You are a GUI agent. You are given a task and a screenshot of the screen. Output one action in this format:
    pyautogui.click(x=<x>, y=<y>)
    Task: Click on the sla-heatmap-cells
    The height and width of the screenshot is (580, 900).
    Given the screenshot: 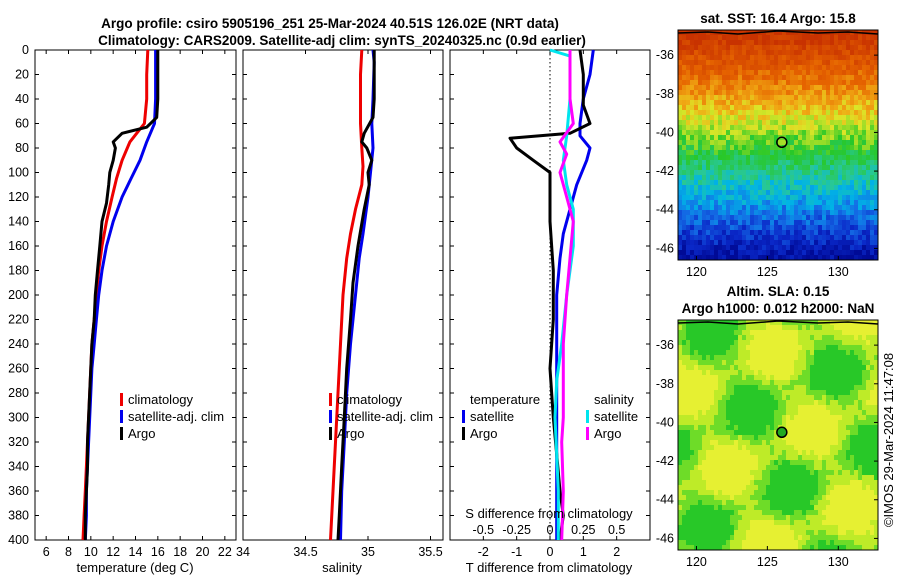 What is the action you would take?
    pyautogui.click(x=778, y=435)
    